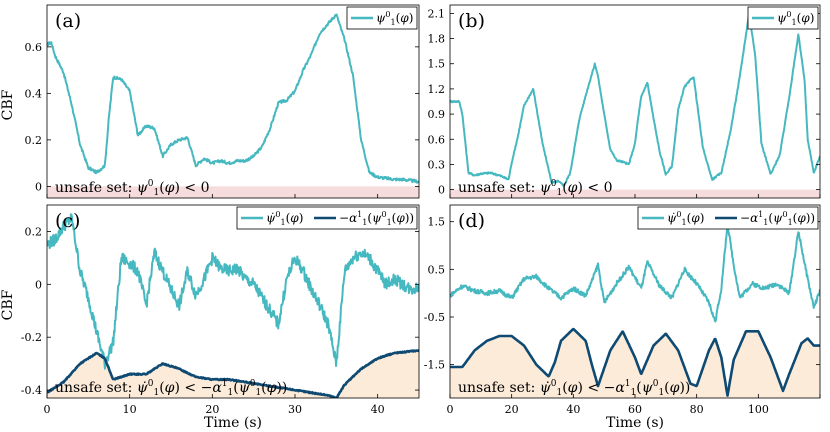  I want to click on x-tick-label-c: 0, so click(47, 409).